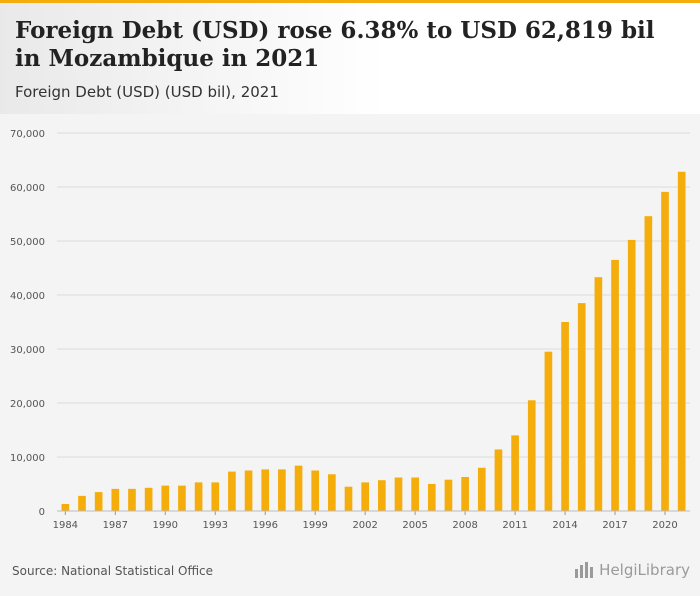 The width and height of the screenshot is (700, 596). I want to click on helgi-library-logo: HelgiLibrary, so click(632, 570).